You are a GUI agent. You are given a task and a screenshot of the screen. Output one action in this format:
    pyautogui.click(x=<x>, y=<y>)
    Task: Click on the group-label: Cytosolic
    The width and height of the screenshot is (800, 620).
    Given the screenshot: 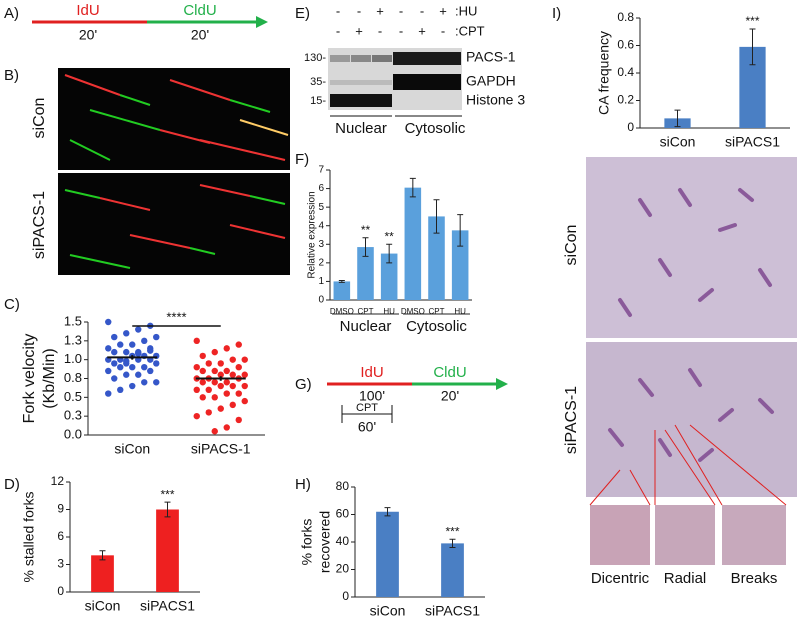 What is the action you would take?
    pyautogui.click(x=436, y=326)
    